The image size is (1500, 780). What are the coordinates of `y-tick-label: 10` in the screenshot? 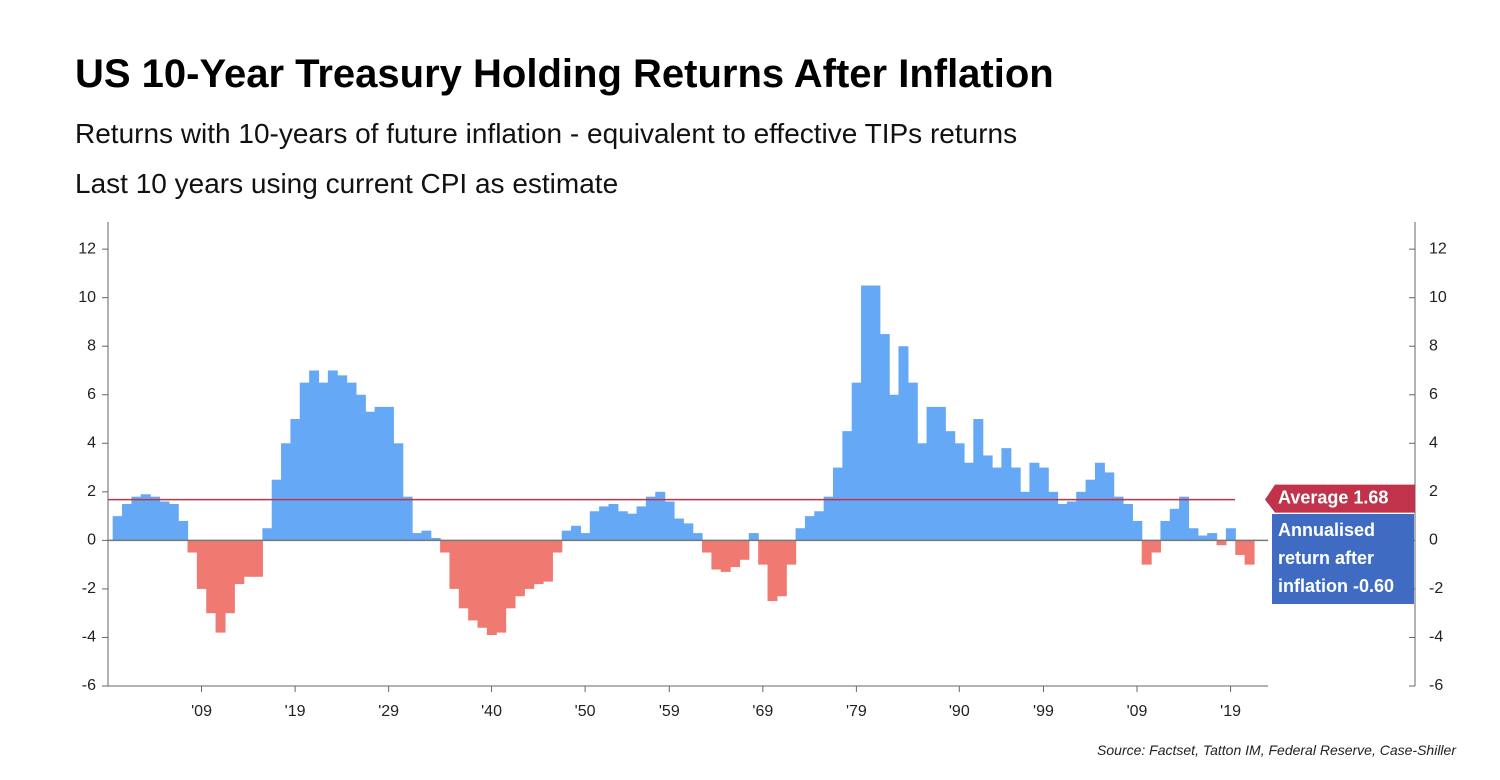 It's located at (87, 297).